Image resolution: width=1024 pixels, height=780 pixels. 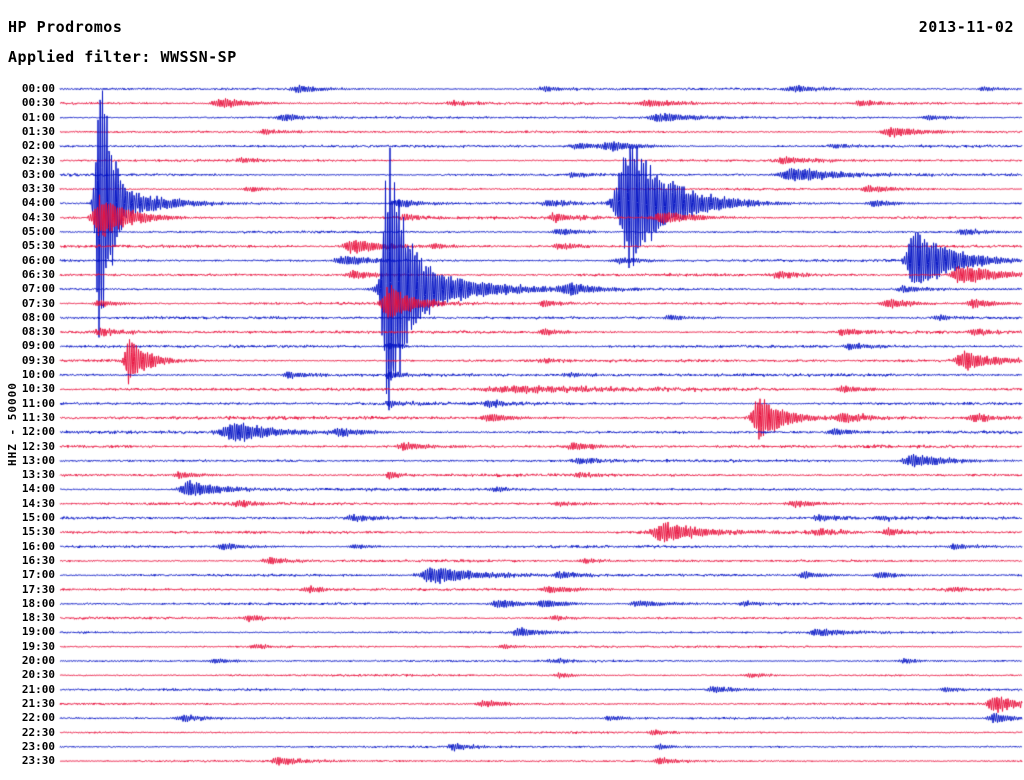 I want to click on row-time-label: 03:00, so click(x=38, y=174).